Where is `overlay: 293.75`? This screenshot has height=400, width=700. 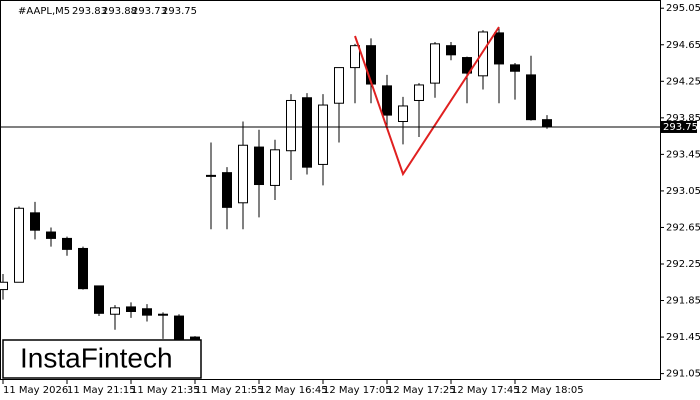
overlay: 293.75 is located at coordinates (349, 126).